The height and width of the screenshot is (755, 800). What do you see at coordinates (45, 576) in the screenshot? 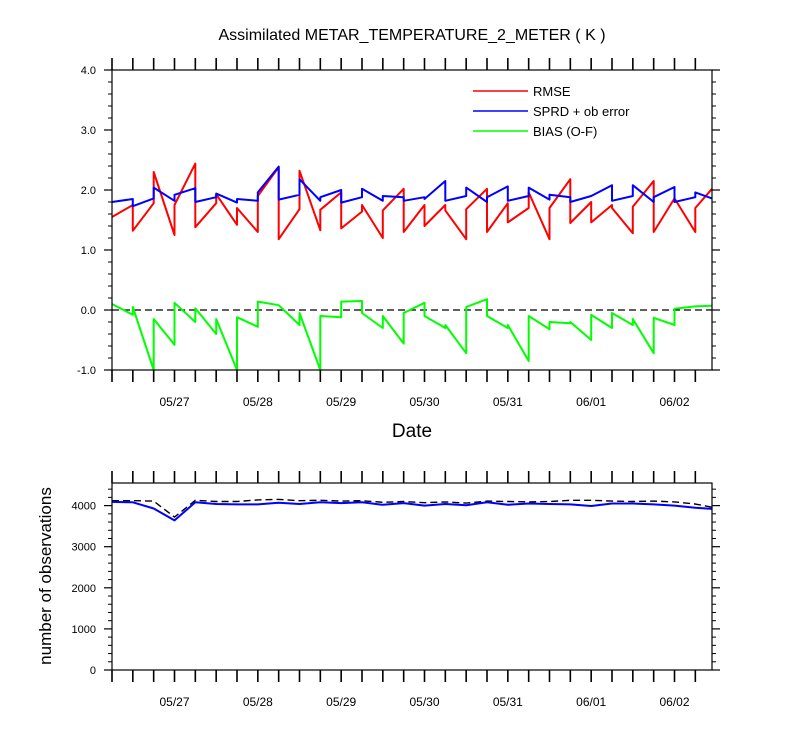
I see `y-axis-label-observations: number of observations` at bounding box center [45, 576].